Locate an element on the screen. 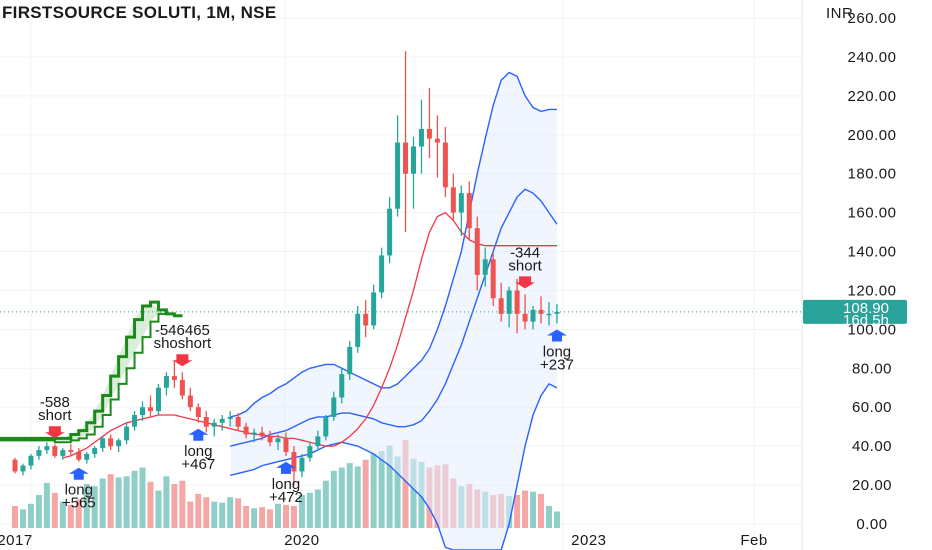 Image resolution: width=932 pixels, height=550 pixels. y-tick-label: 100.00 is located at coordinates (872, 329).